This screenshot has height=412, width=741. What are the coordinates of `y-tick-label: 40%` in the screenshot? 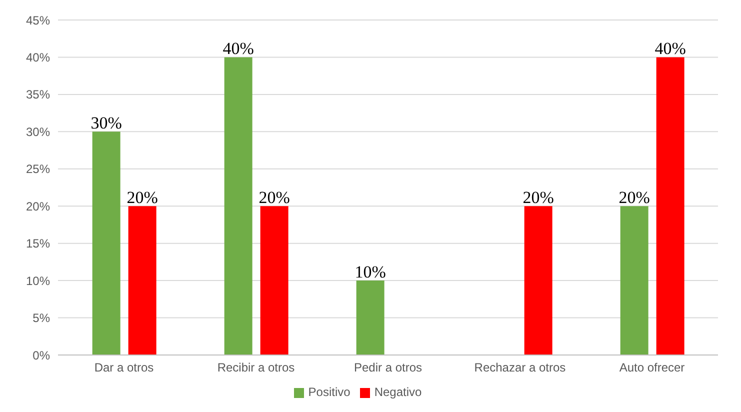 It's located at (38, 57).